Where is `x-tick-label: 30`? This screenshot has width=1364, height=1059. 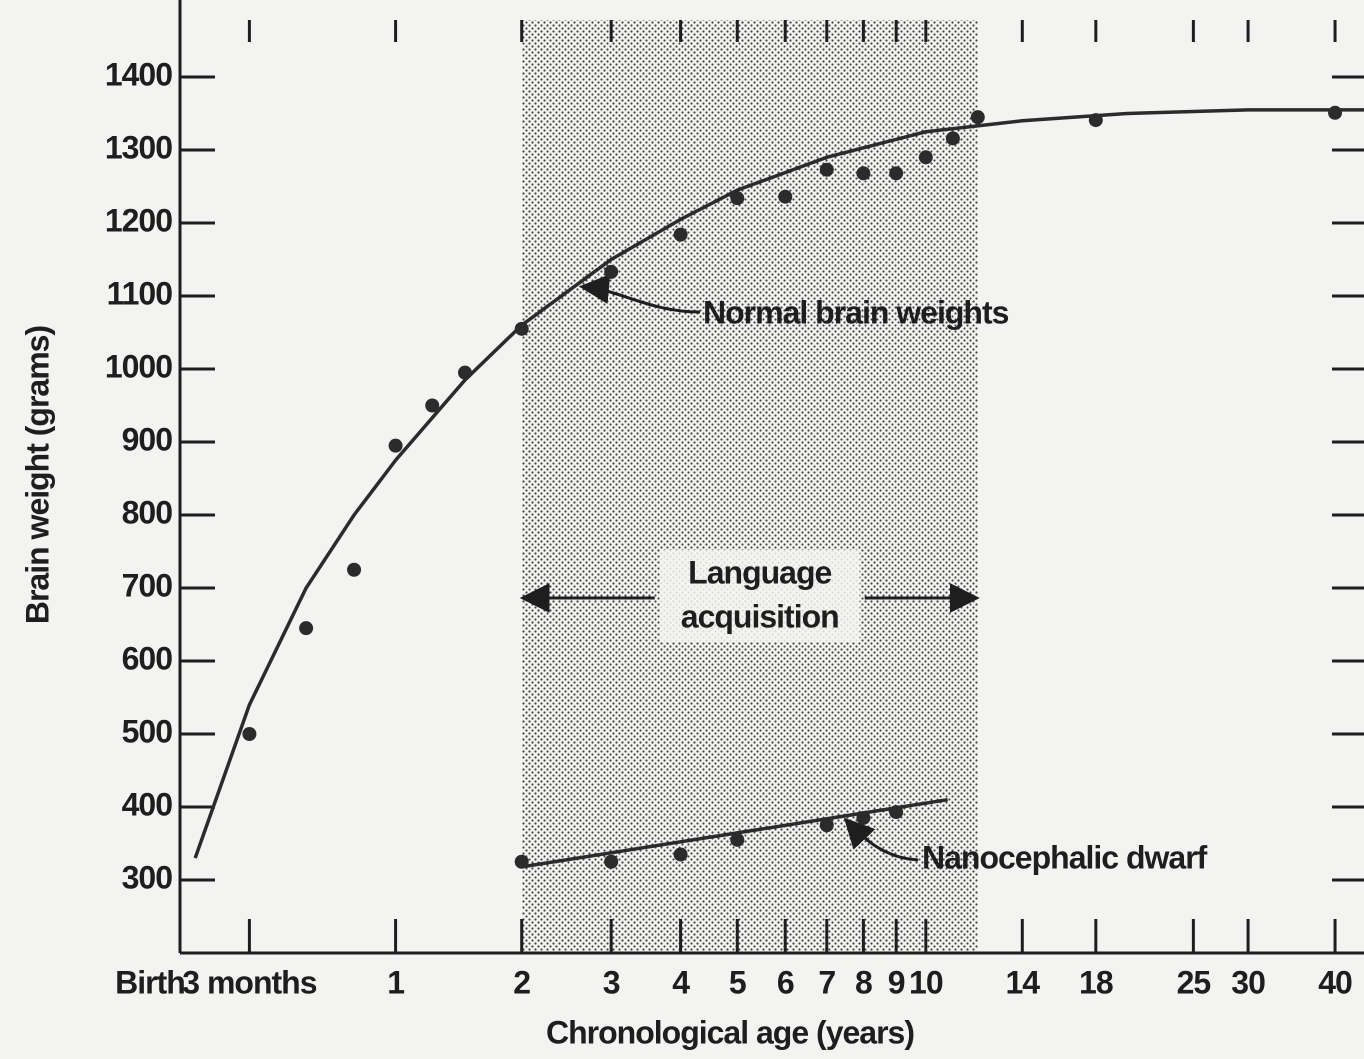 x-tick-label: 30 is located at coordinates (1248, 982).